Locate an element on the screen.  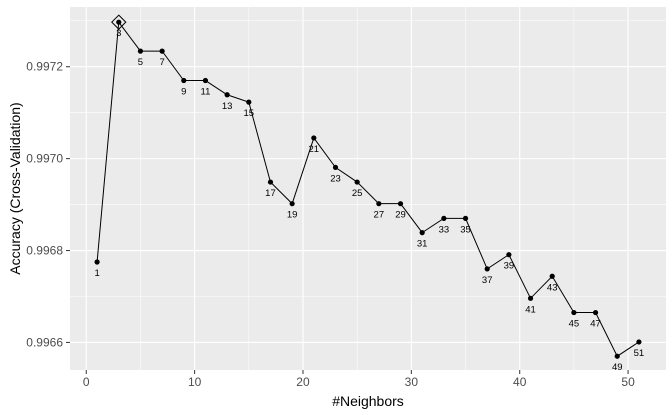
data-point-label: 1 is located at coordinates (96, 273).